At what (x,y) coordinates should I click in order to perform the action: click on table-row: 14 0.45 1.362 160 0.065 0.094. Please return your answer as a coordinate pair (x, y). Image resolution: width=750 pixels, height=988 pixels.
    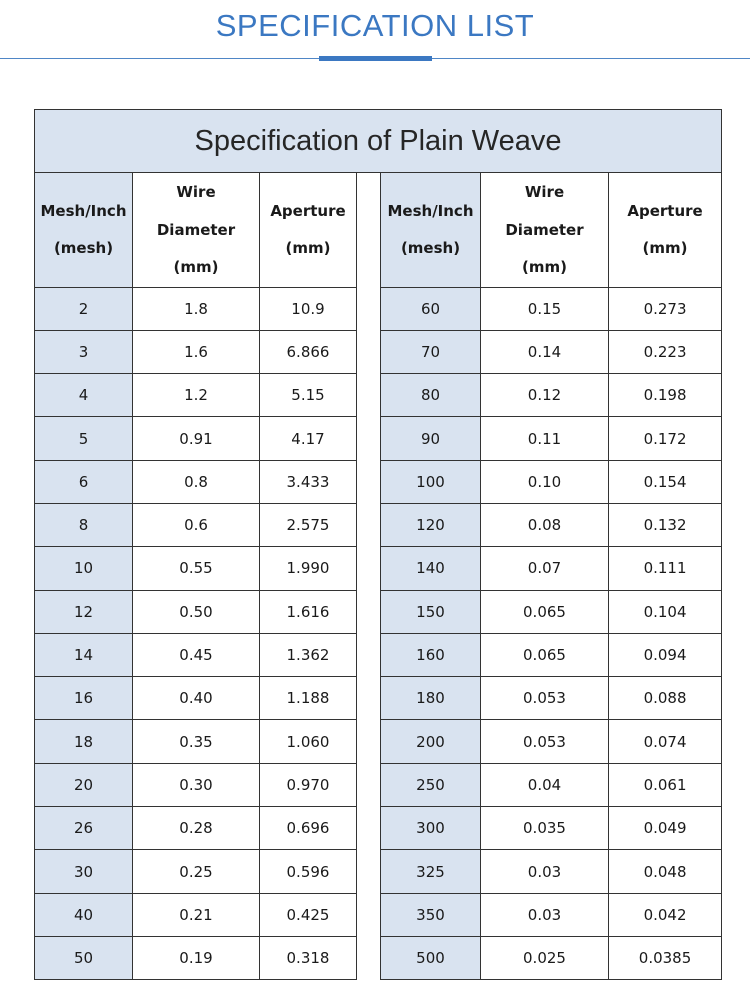
    Looking at the image, I should click on (378, 655).